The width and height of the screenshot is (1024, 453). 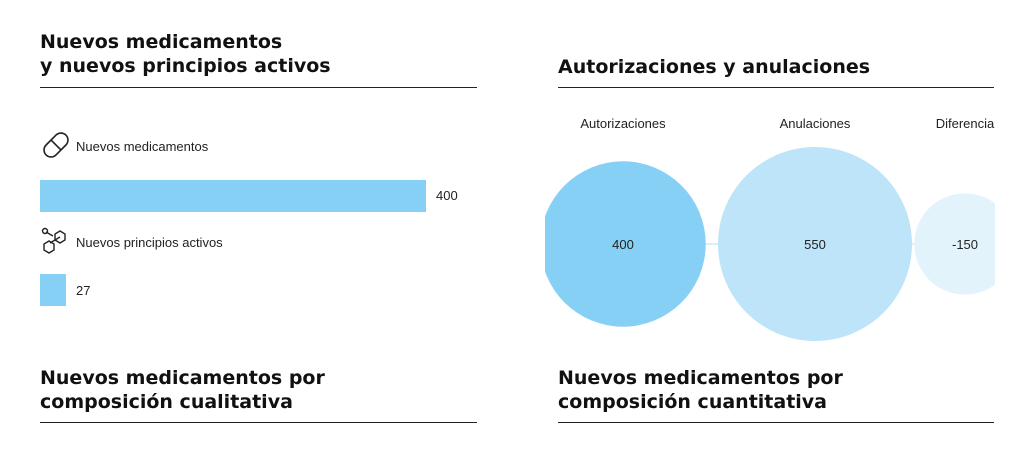 What do you see at coordinates (53, 290) in the screenshot?
I see `bar-new-active-ingredients` at bounding box center [53, 290].